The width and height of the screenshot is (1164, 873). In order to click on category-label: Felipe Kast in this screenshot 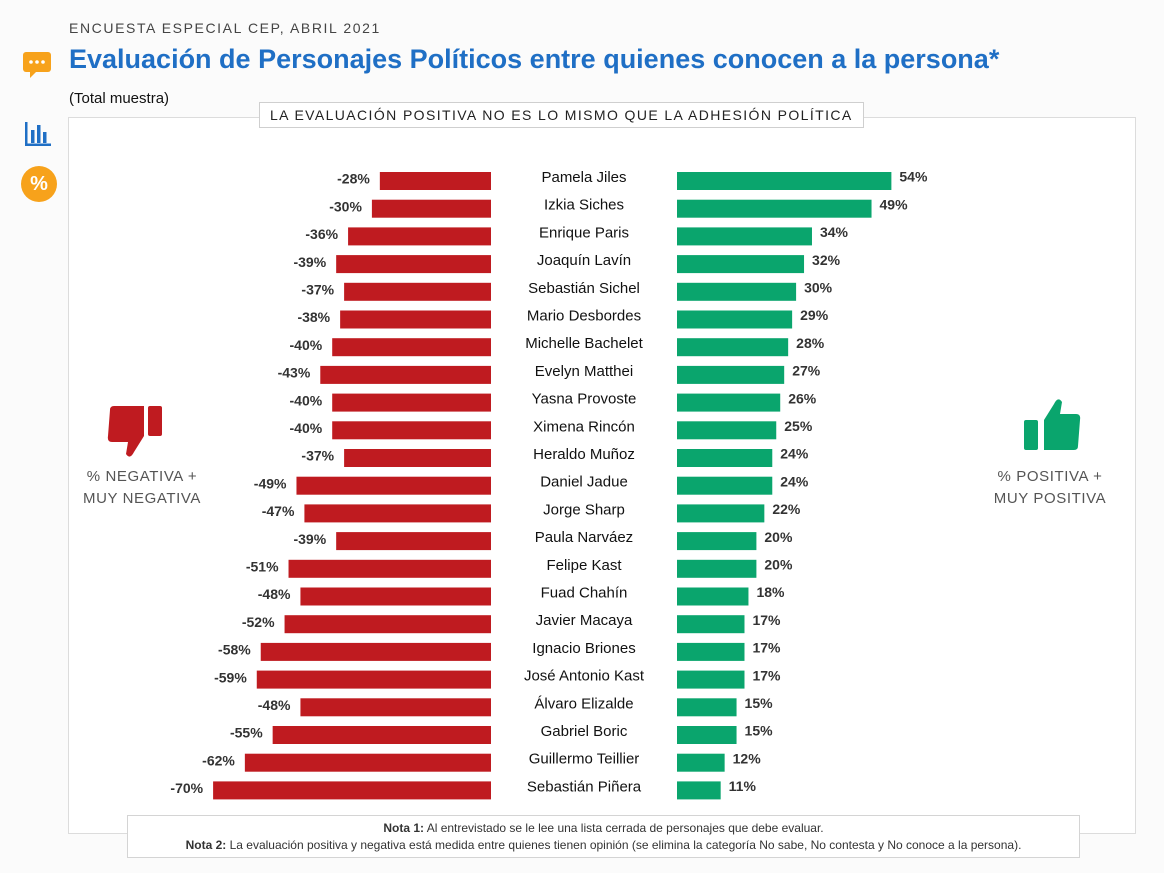, I will do `click(584, 565)`.